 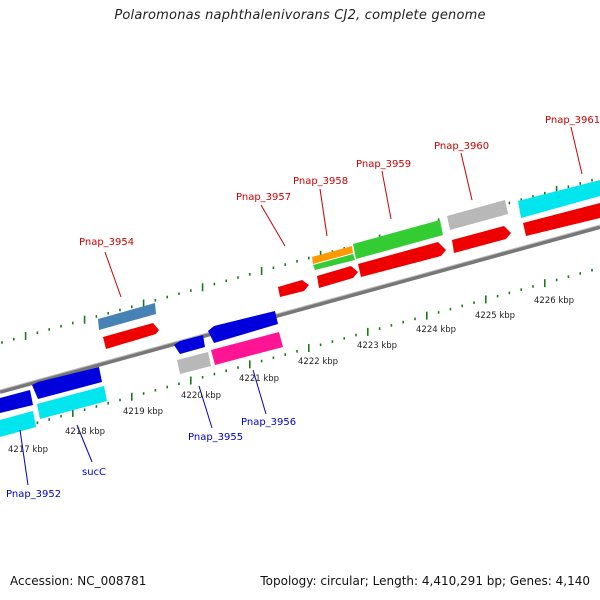 I want to click on gene-label-succ: sucC, so click(x=94, y=472).